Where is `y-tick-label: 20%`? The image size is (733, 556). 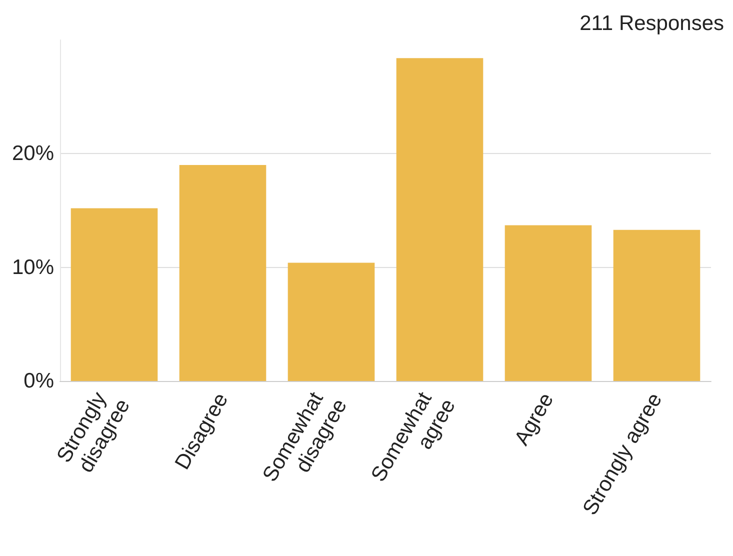
y-tick-label: 20% is located at coordinates (33, 154).